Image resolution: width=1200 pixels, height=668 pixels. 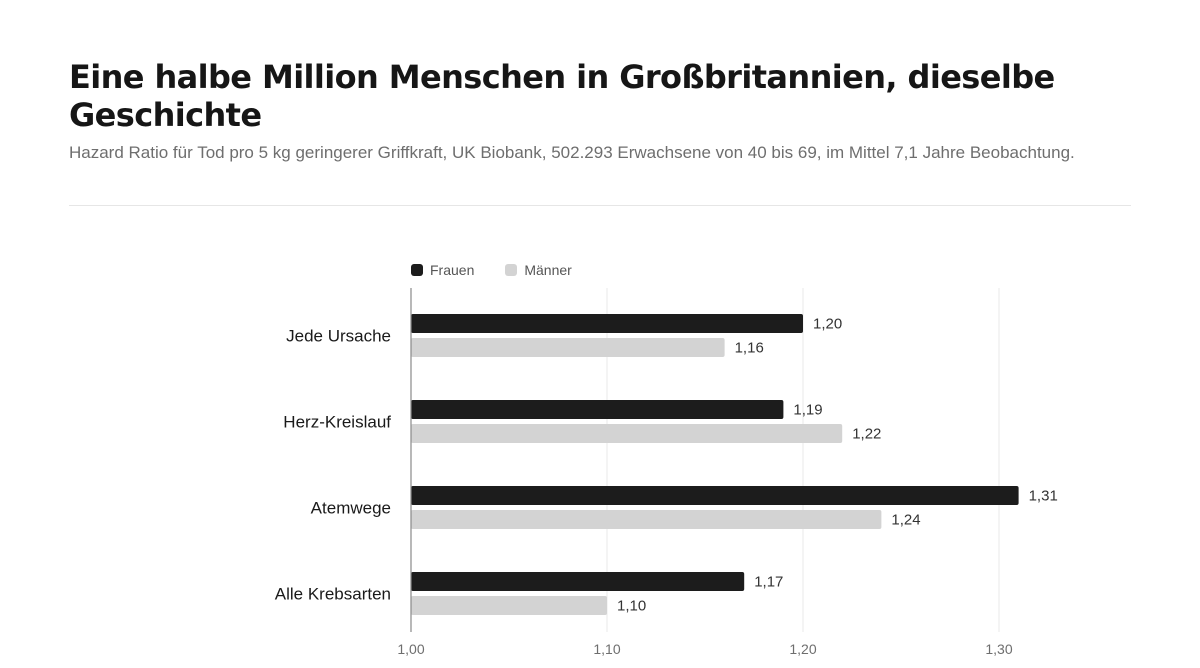 What do you see at coordinates (333, 594) in the screenshot?
I see `category-label: Alle Krebsarten` at bounding box center [333, 594].